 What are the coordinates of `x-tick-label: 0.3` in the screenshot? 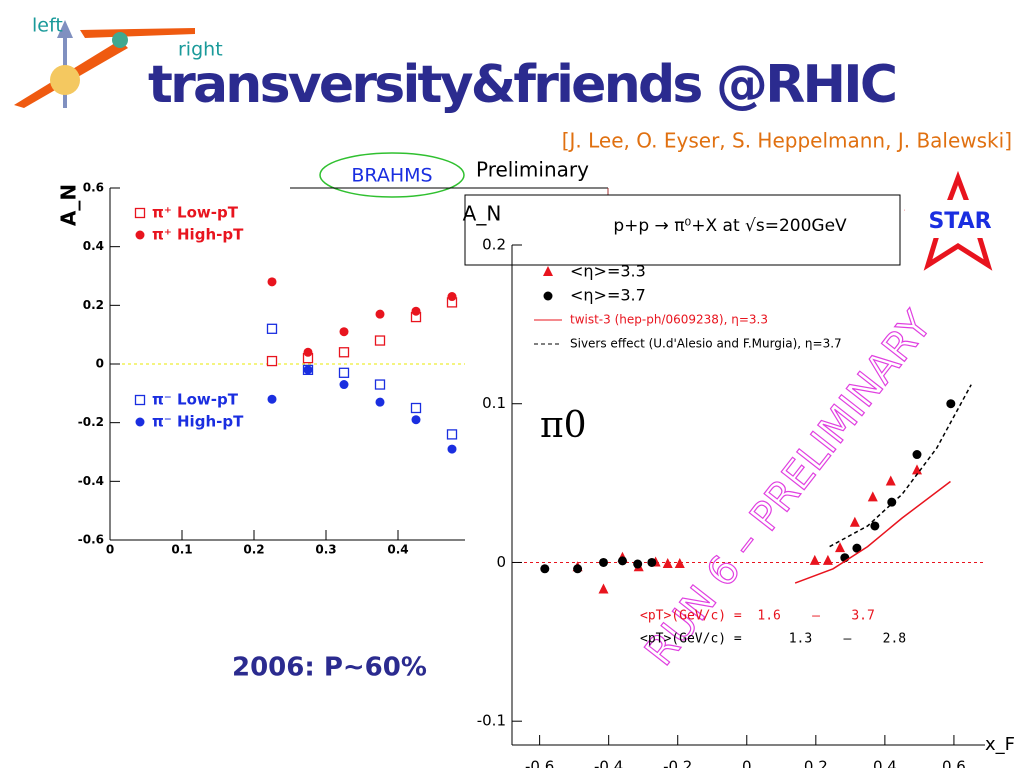 It's located at (325, 550).